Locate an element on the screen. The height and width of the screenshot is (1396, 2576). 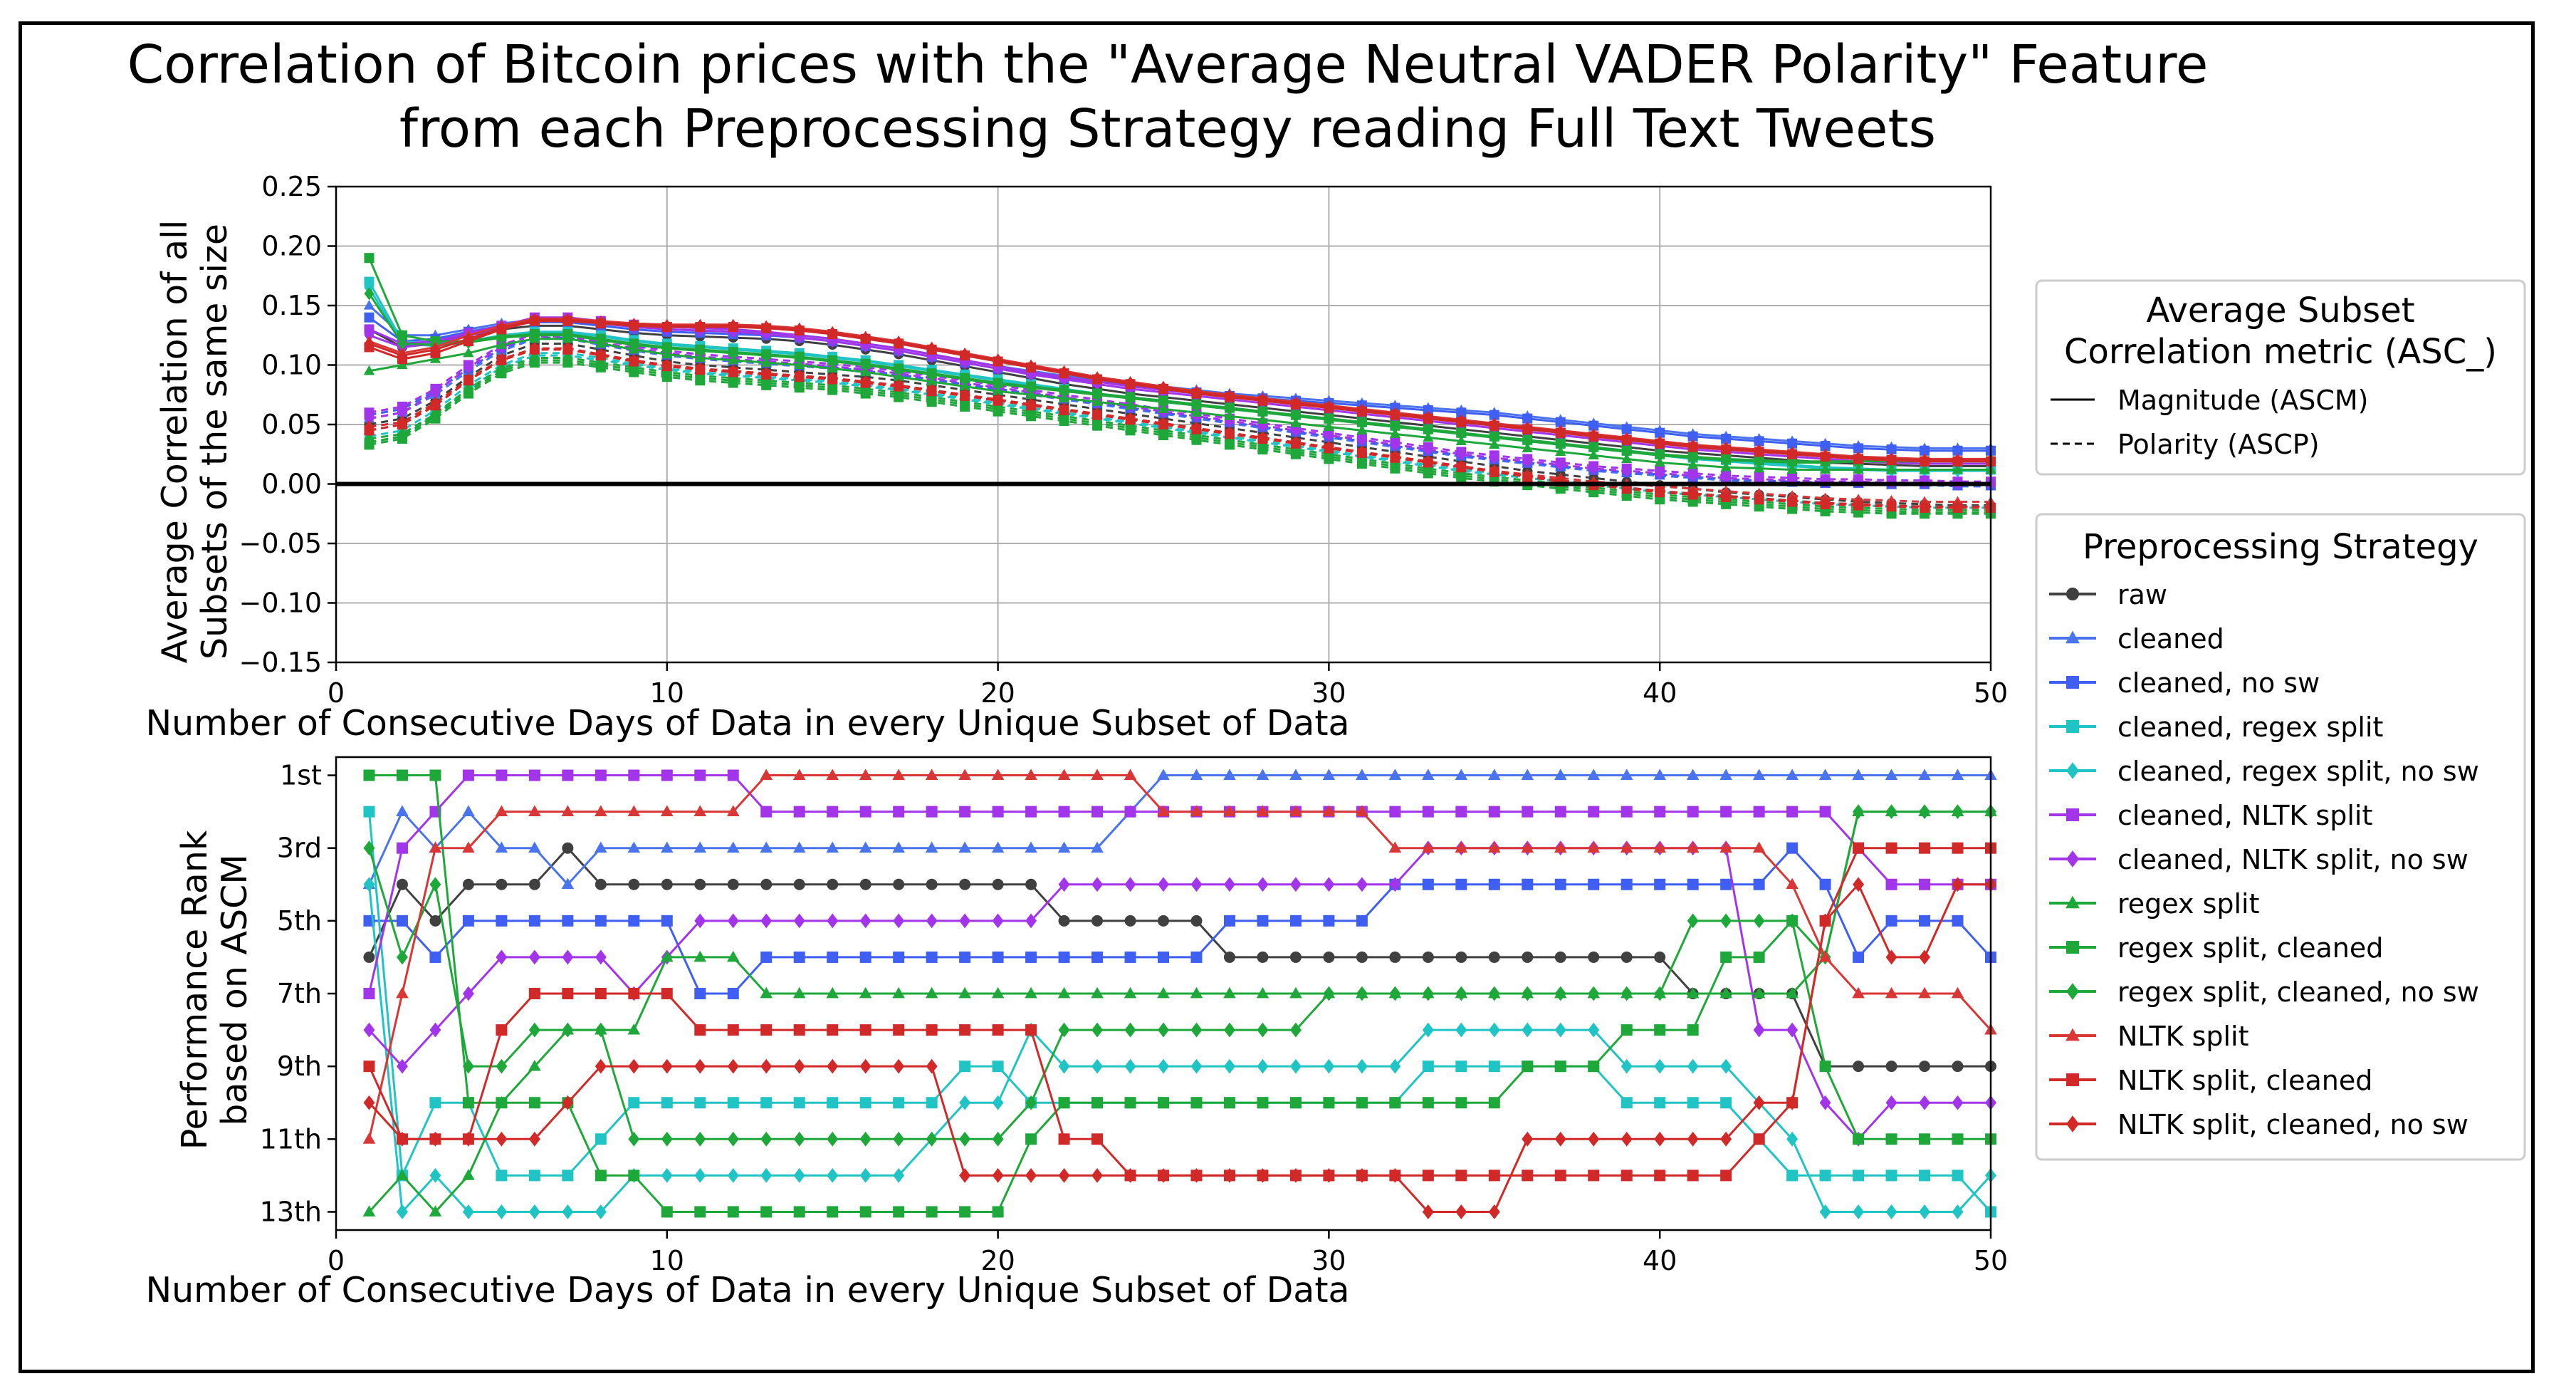
y-tick-label: −0.15 is located at coordinates (280, 663).